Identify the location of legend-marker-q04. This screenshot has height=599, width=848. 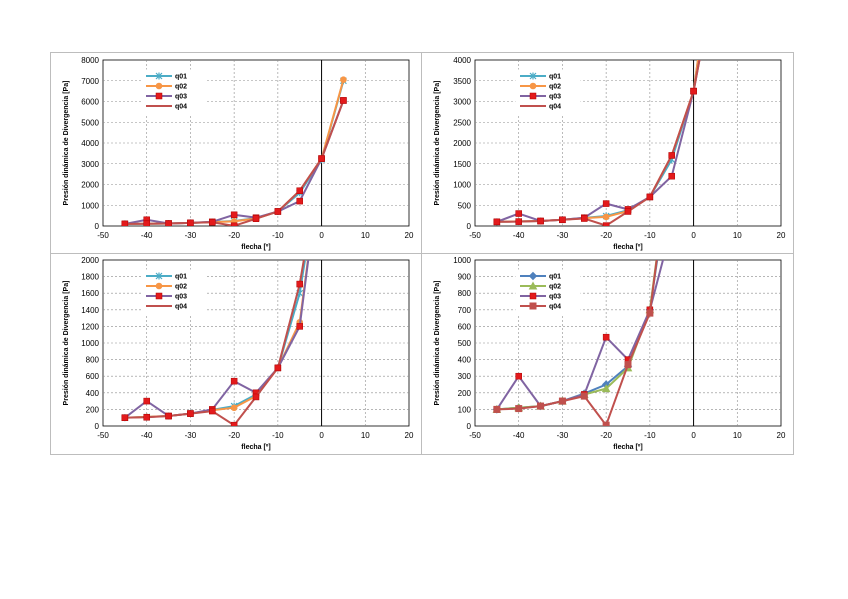
(533, 306).